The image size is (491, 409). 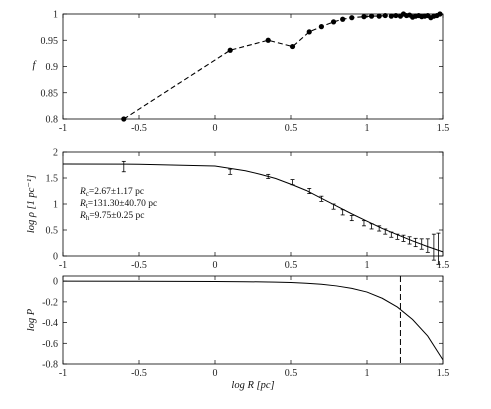 I want to click on bottom-ytick-label: -0.6, so click(x=50, y=344).